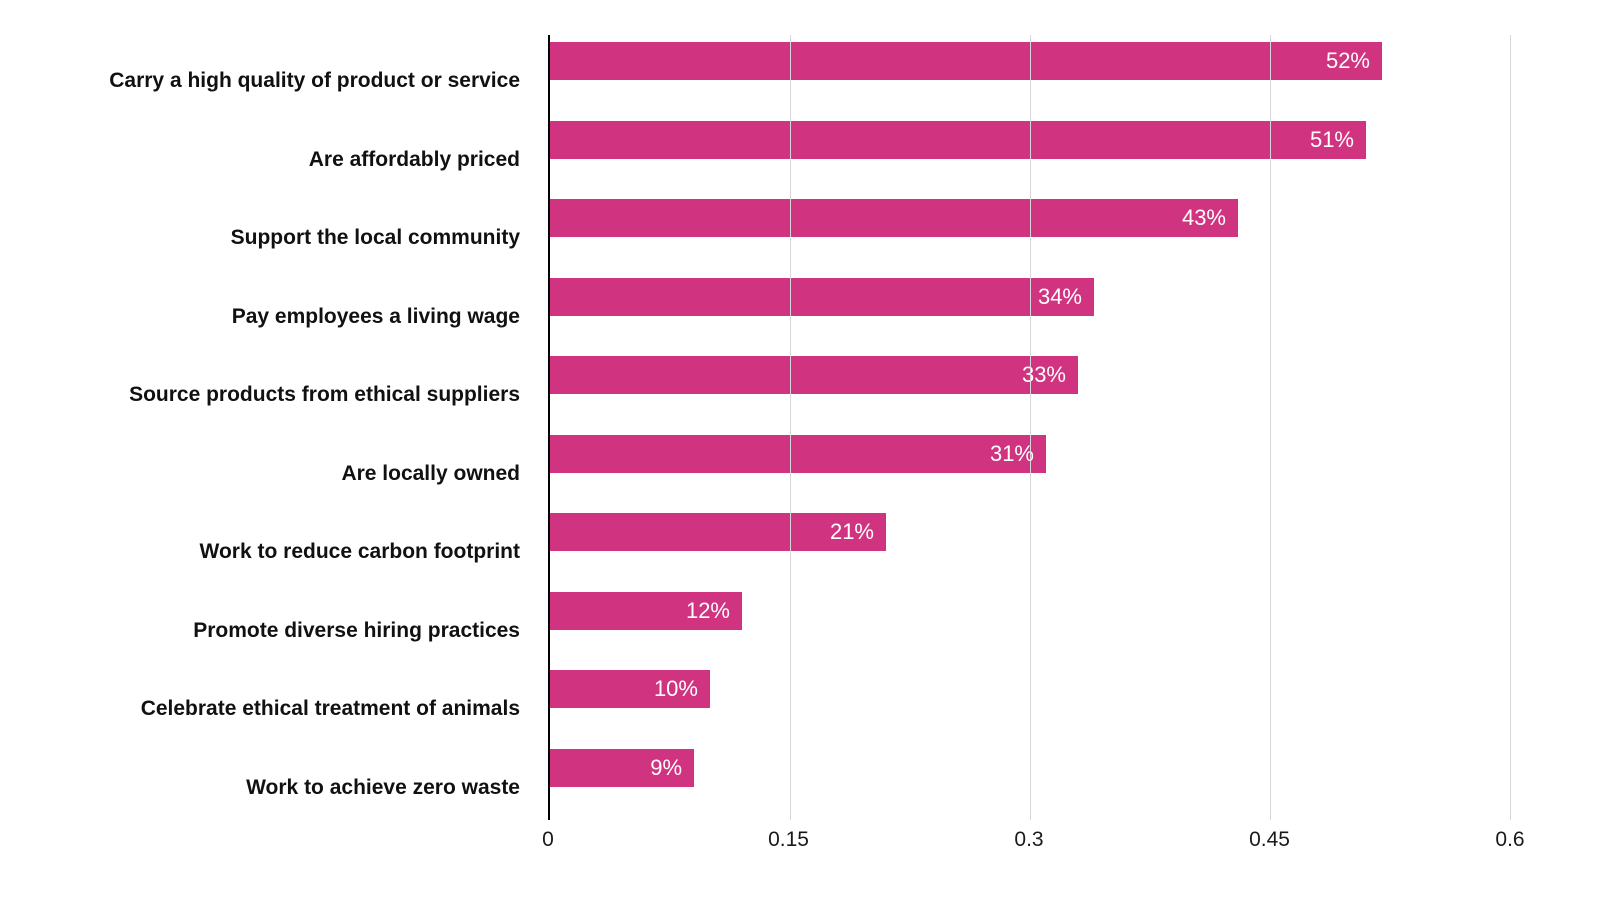  I want to click on bar-row: 52%, so click(1030, 74).